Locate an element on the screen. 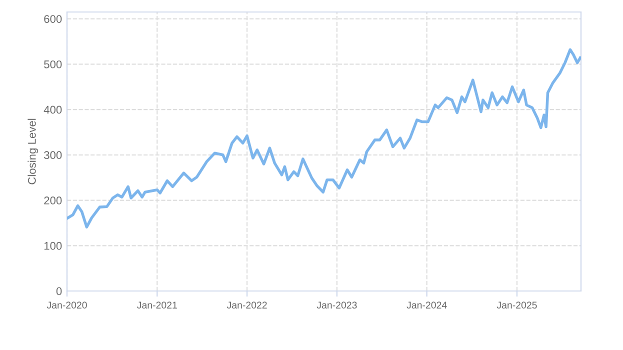 This screenshot has width=623, height=350. x-tick-label: Jan-2022 is located at coordinates (246, 305).